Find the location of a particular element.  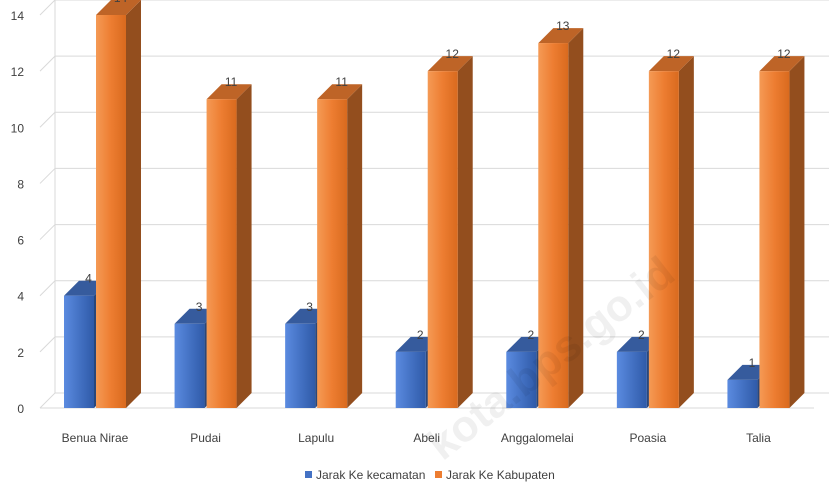

data-label: 1 is located at coordinates (752, 363).